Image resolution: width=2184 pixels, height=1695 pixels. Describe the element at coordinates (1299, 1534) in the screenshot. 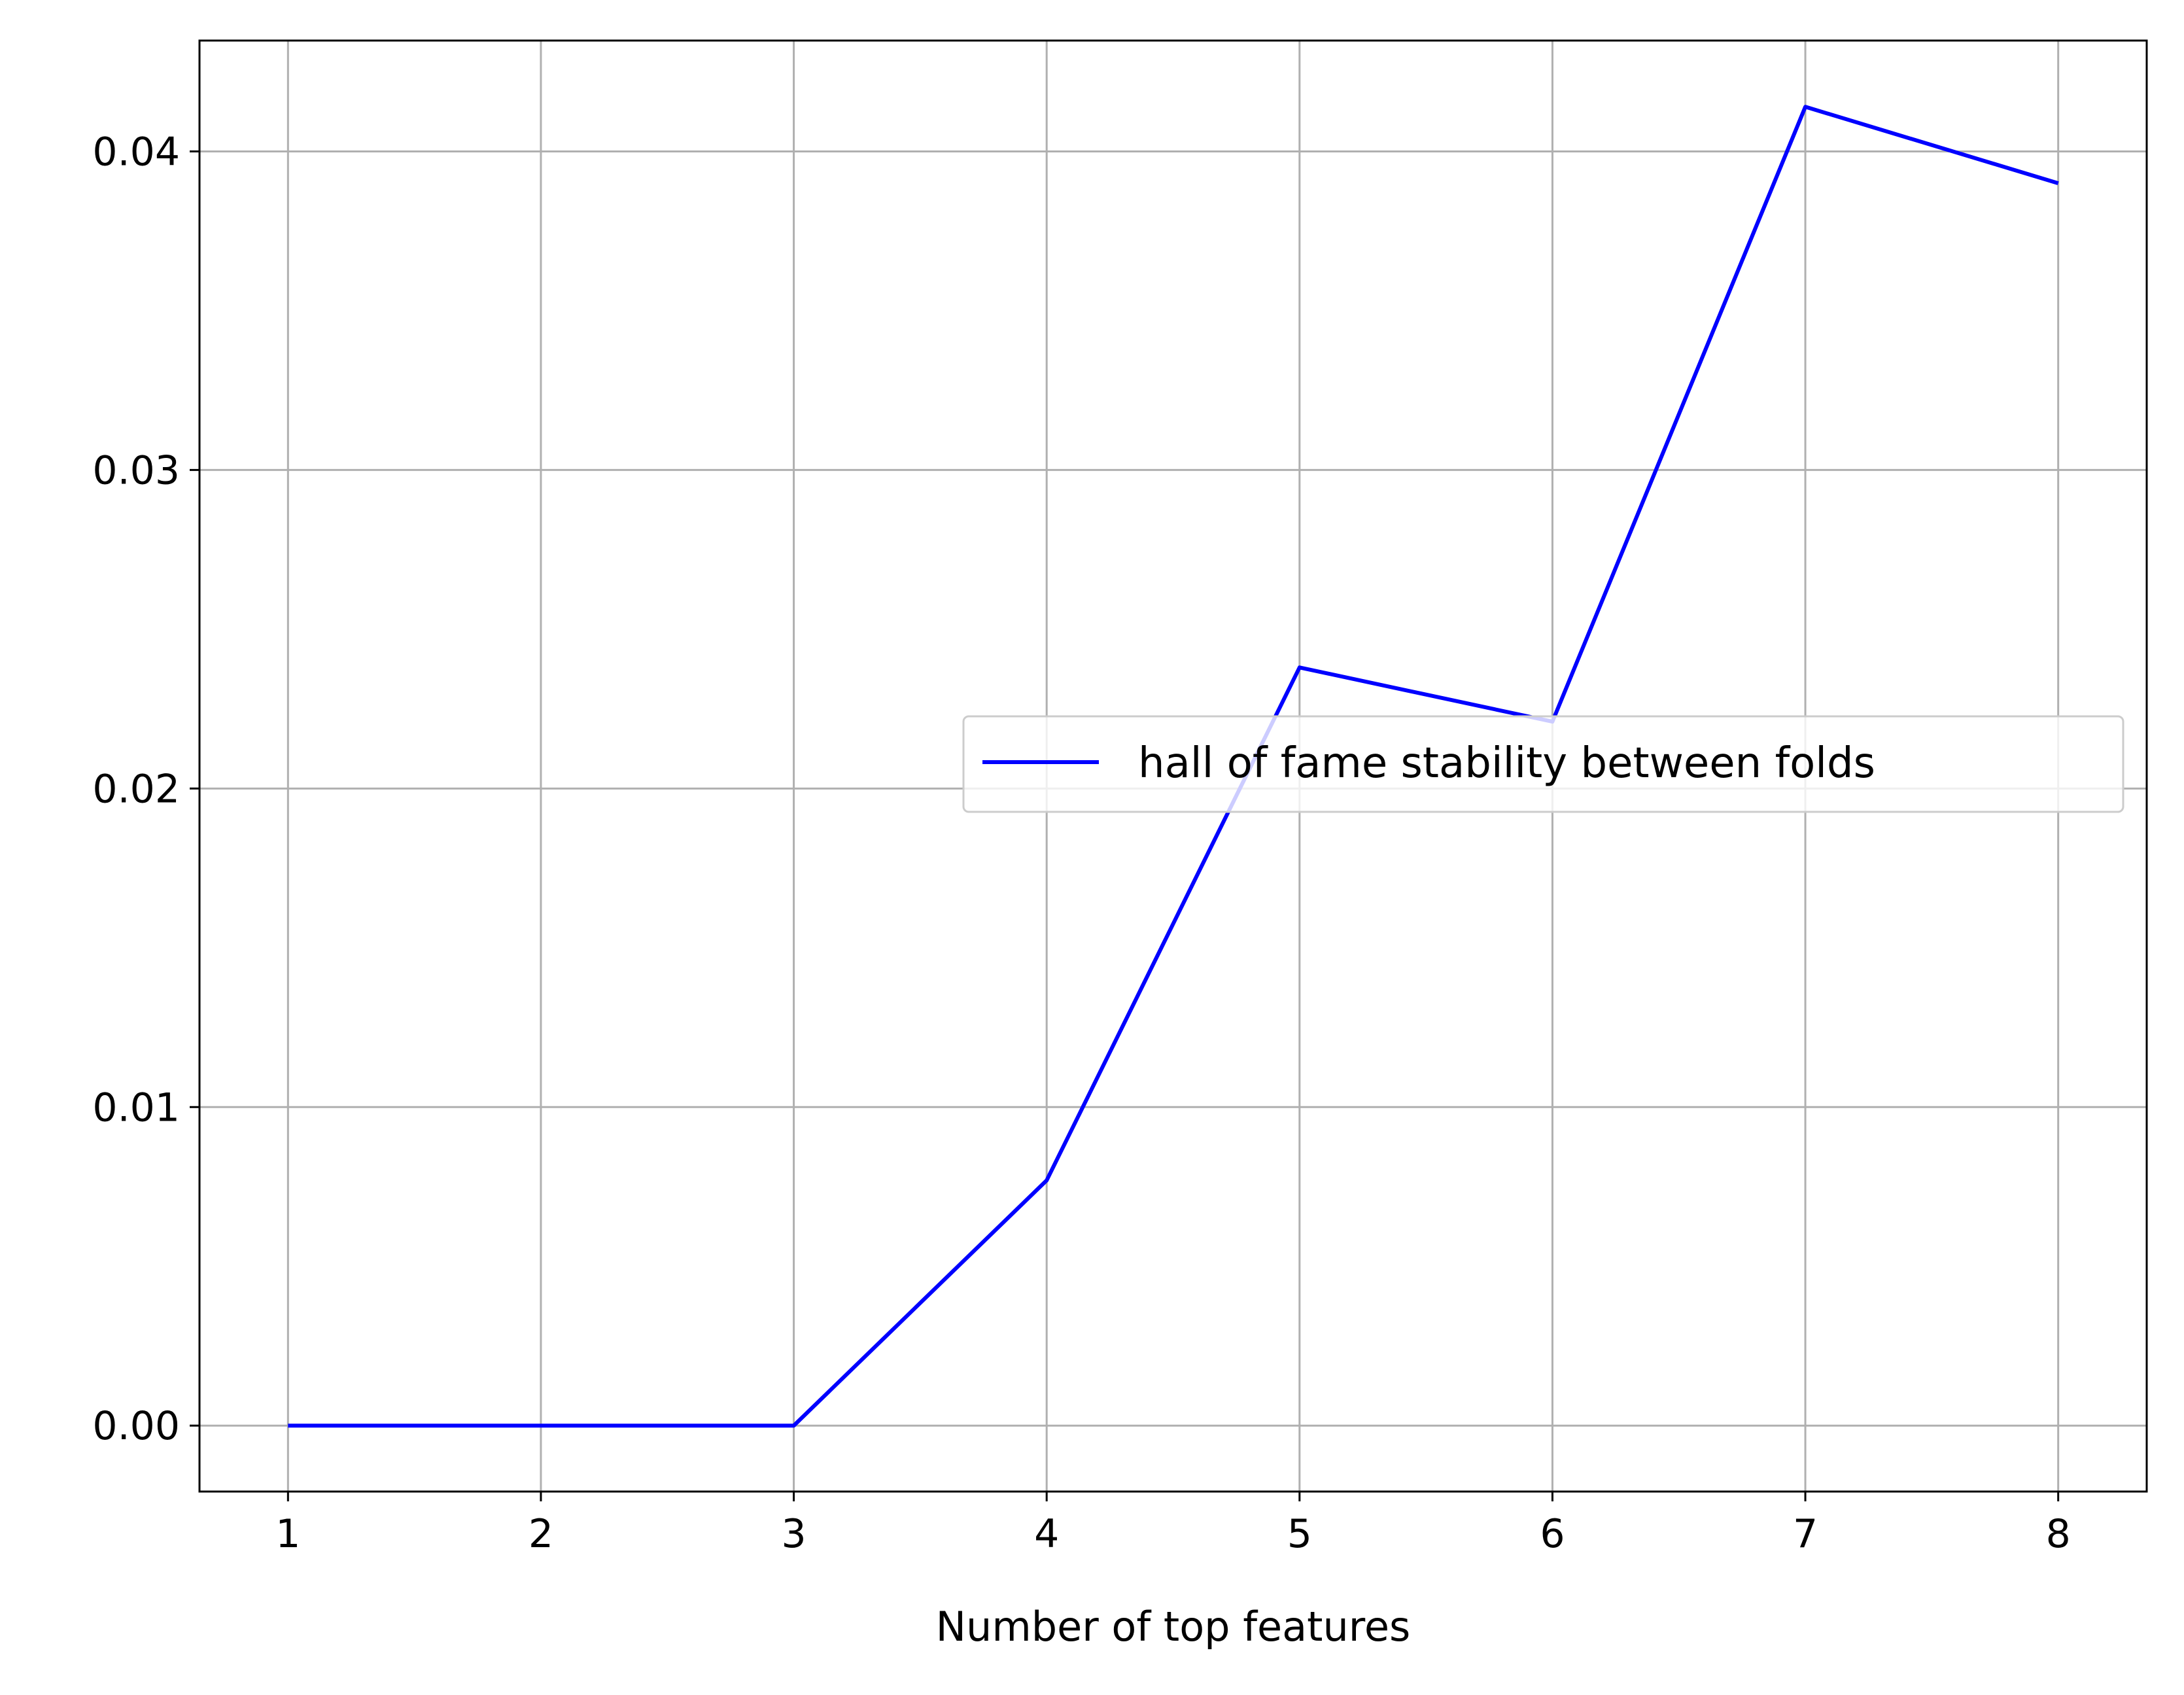

I see `x-tick-label: 5` at that location.